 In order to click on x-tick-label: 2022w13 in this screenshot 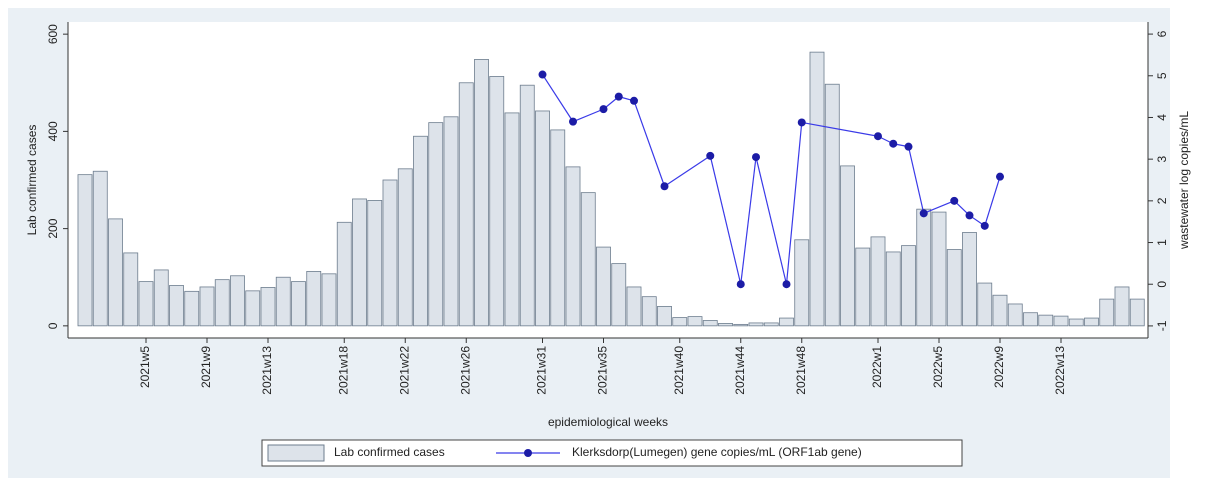, I will do `click(1060, 370)`.